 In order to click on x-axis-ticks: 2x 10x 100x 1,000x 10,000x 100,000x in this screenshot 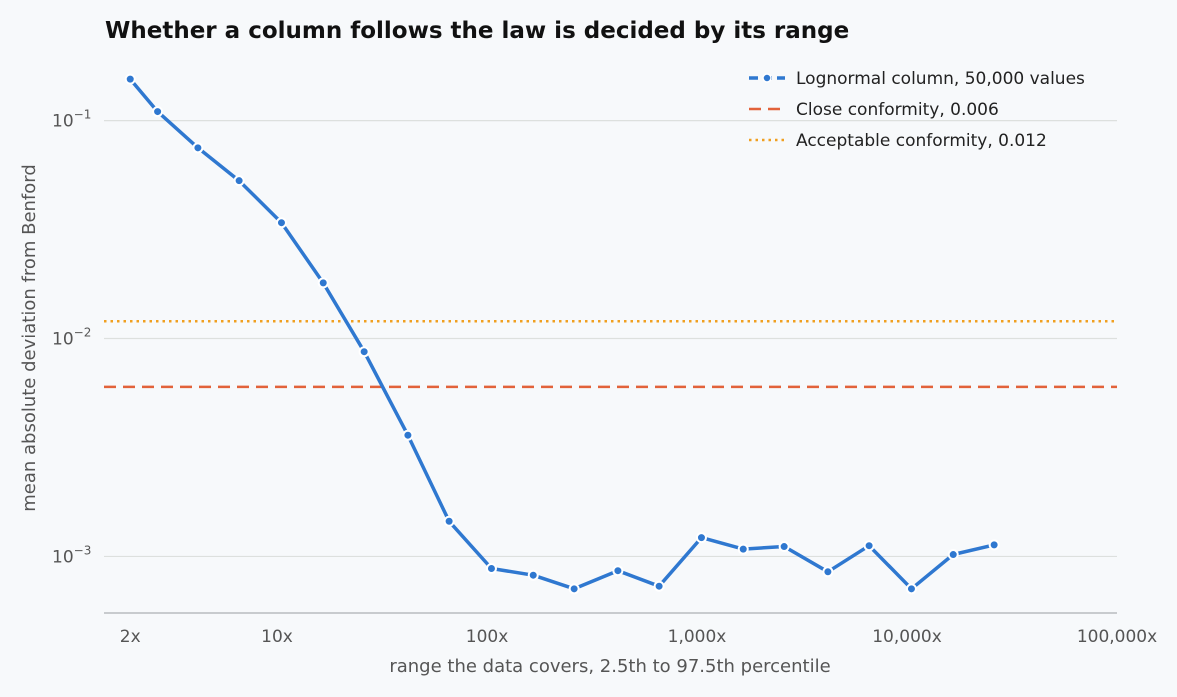, I will do `click(638, 637)`.